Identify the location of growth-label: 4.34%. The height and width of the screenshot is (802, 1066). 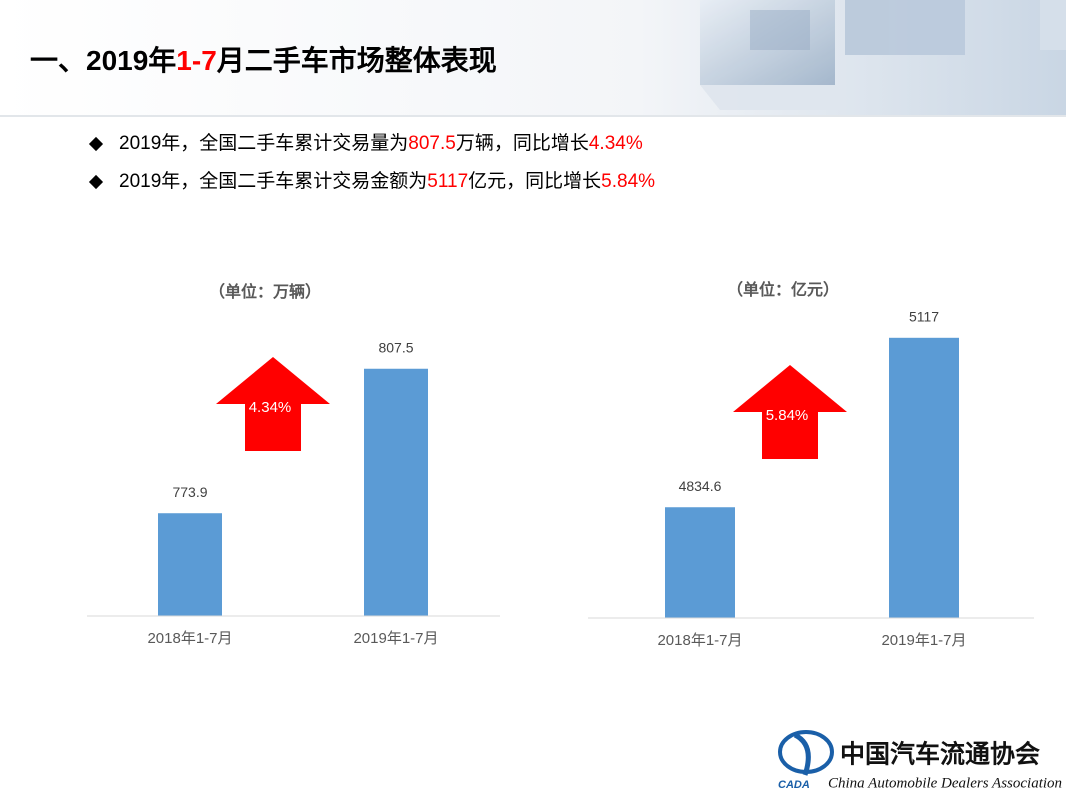
(270, 407).